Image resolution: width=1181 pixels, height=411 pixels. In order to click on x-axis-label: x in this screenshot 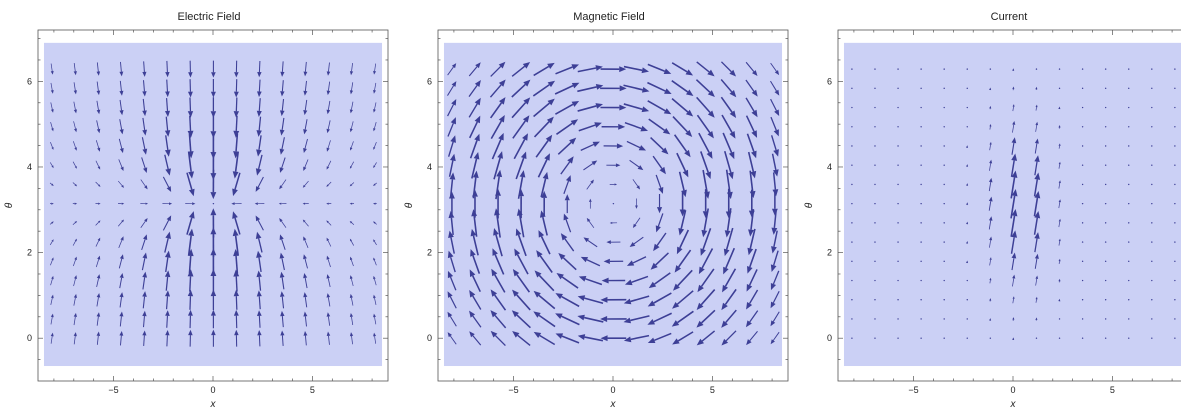, I will do `click(1013, 404)`.